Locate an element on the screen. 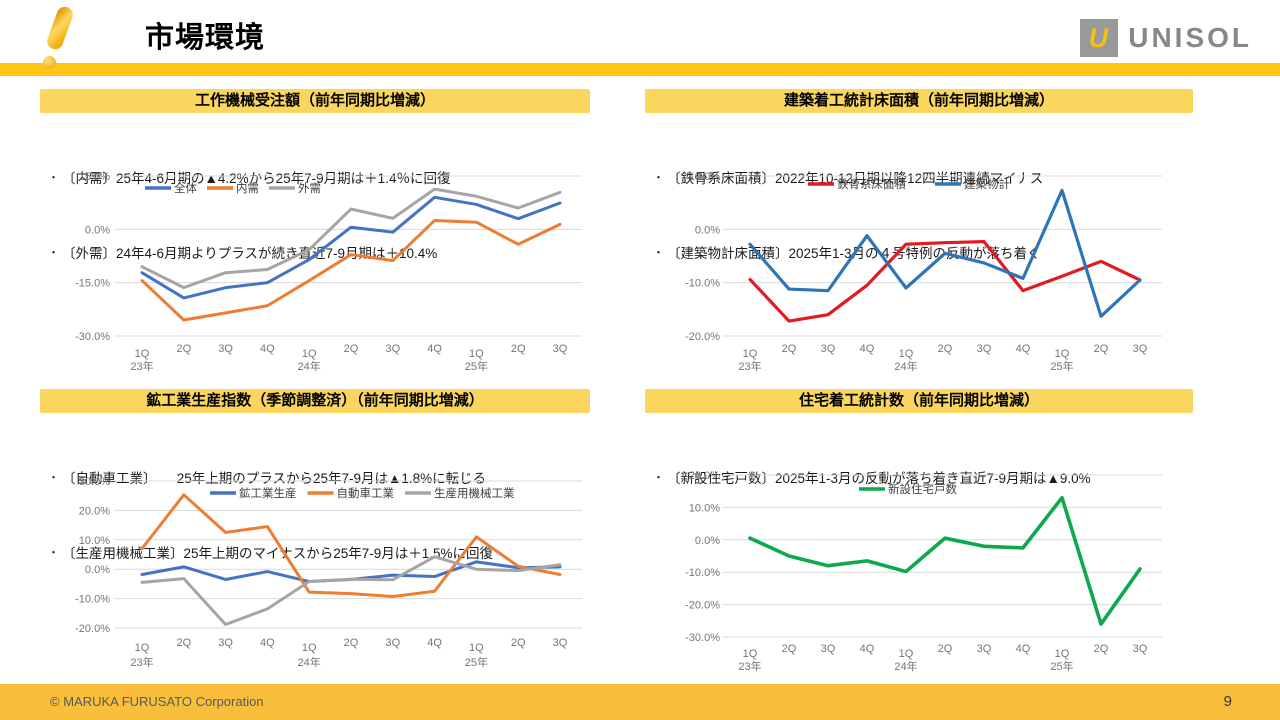  page-title: 市場環境 is located at coordinates (205, 38).